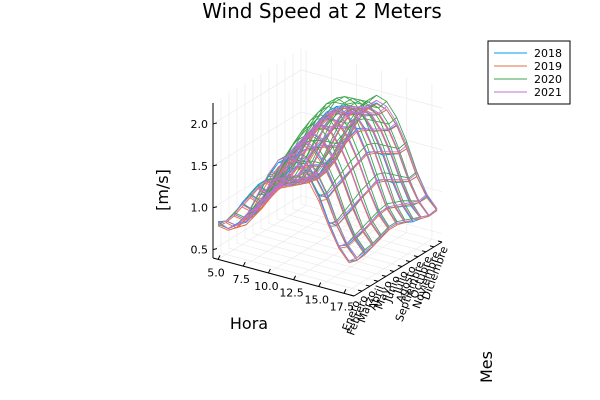  Describe the element at coordinates (266, 286) in the screenshot. I see `x-tick-label: 10.0` at that location.